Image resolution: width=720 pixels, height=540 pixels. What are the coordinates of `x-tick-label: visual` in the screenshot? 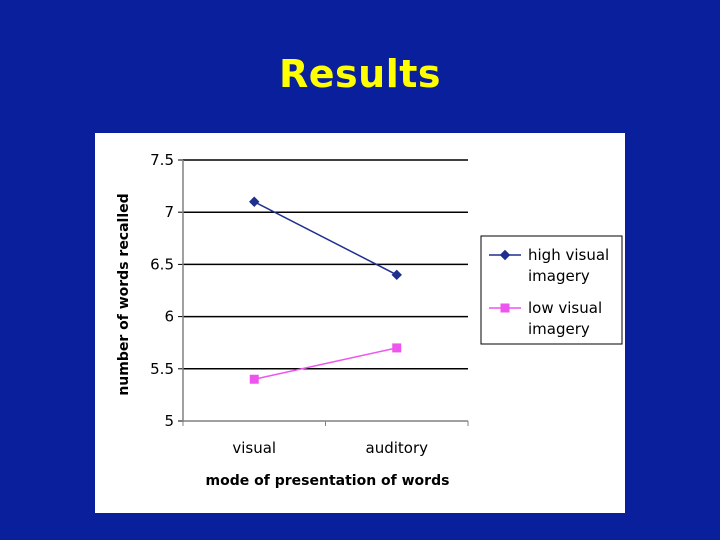 It's located at (254, 448).